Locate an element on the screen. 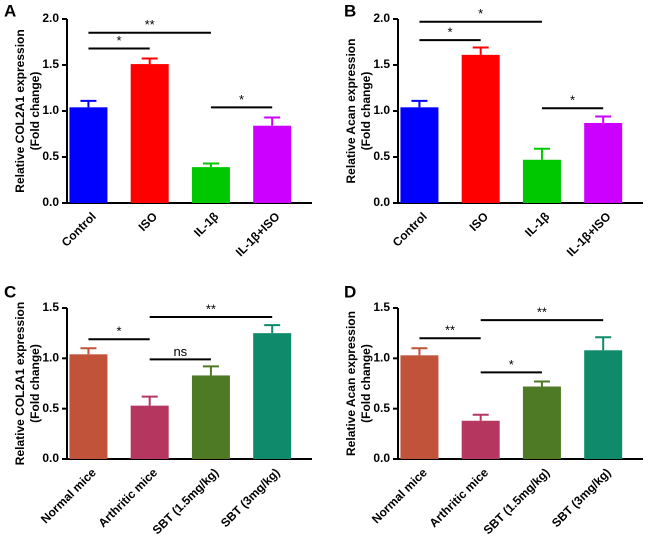  significance-label: ns is located at coordinates (180, 351).